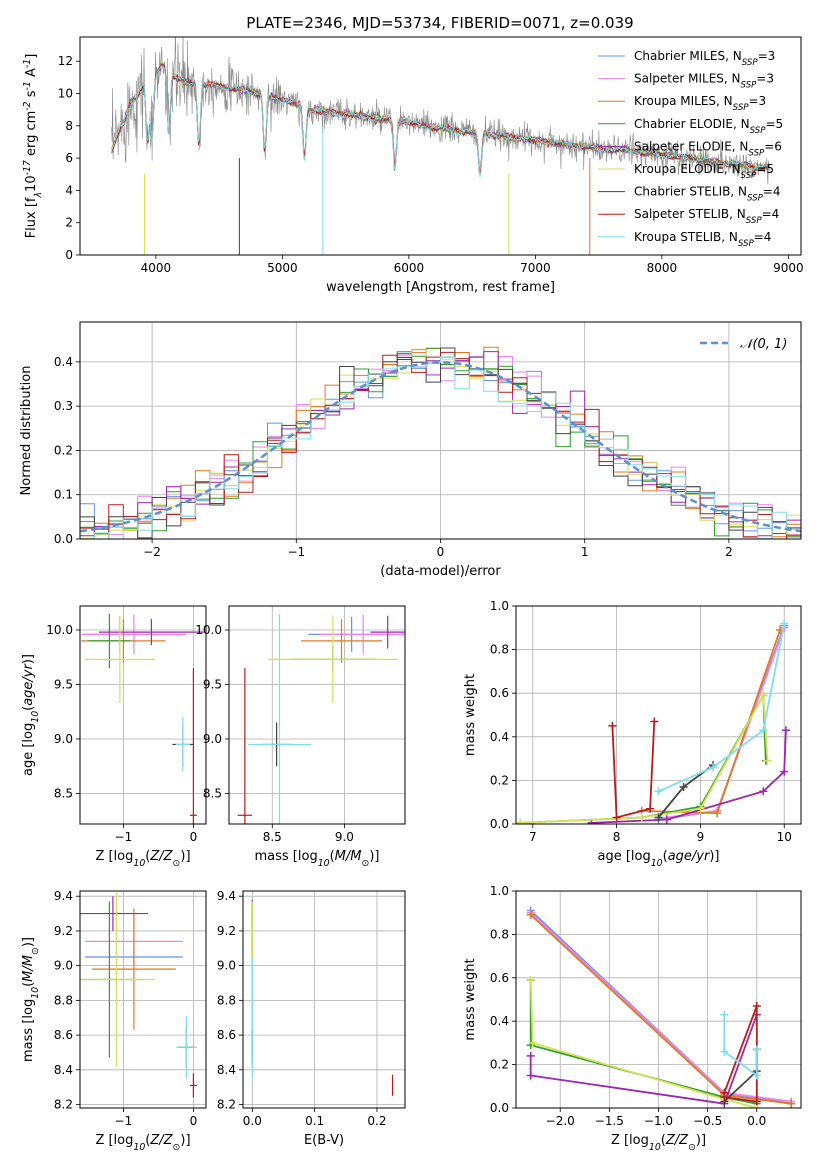 The width and height of the screenshot is (819, 1170). I want to click on y-tick-label: 0, so click(69, 255).